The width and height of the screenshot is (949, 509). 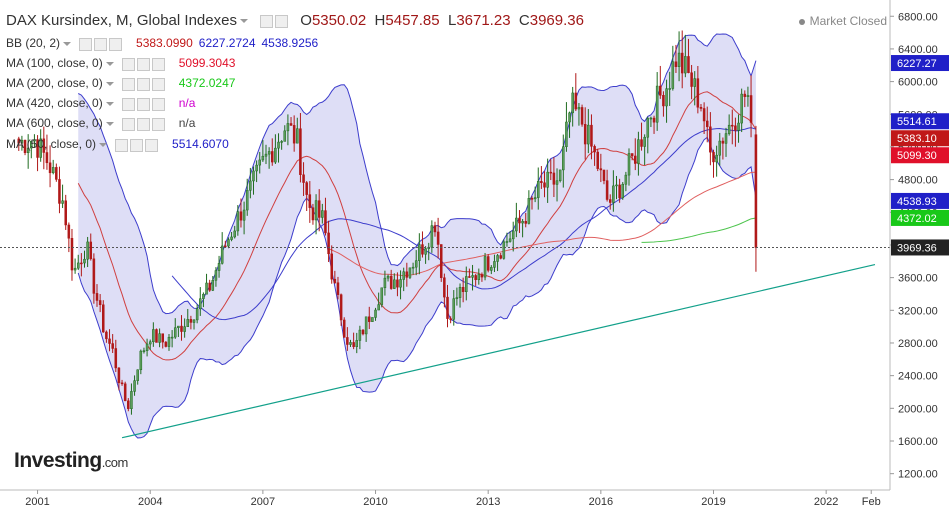 I want to click on indicator-row: MA (100, close, 0) 5099.3043, so click(x=120, y=63).